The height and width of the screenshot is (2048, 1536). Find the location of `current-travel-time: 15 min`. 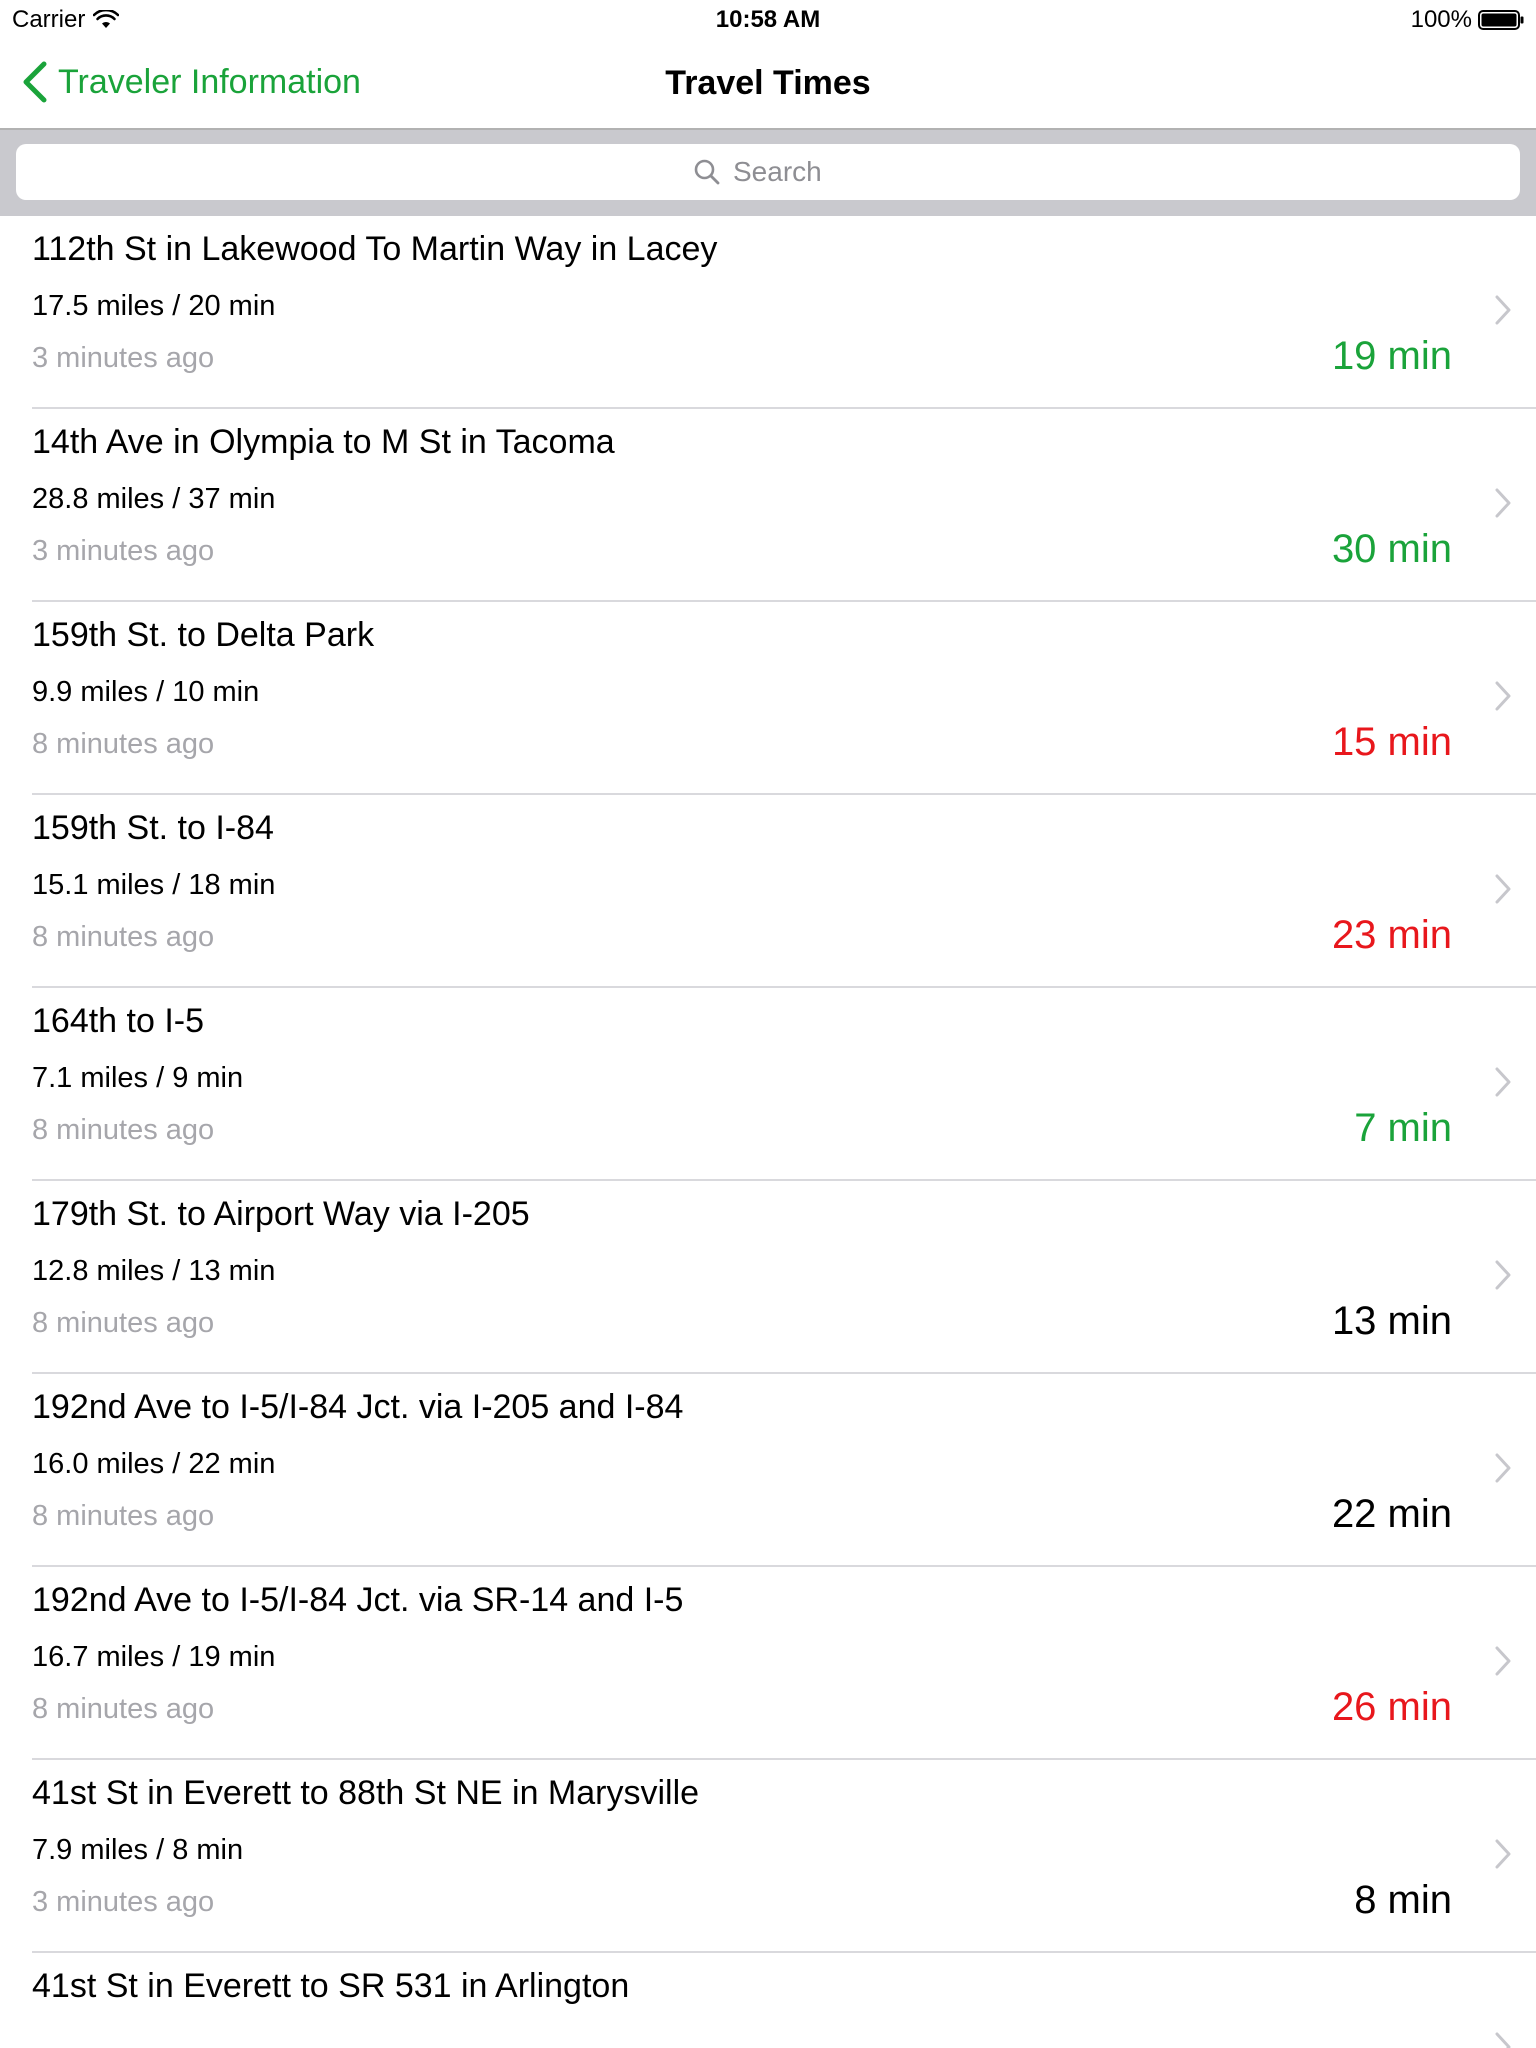

current-travel-time: 15 min is located at coordinates (1391, 742).